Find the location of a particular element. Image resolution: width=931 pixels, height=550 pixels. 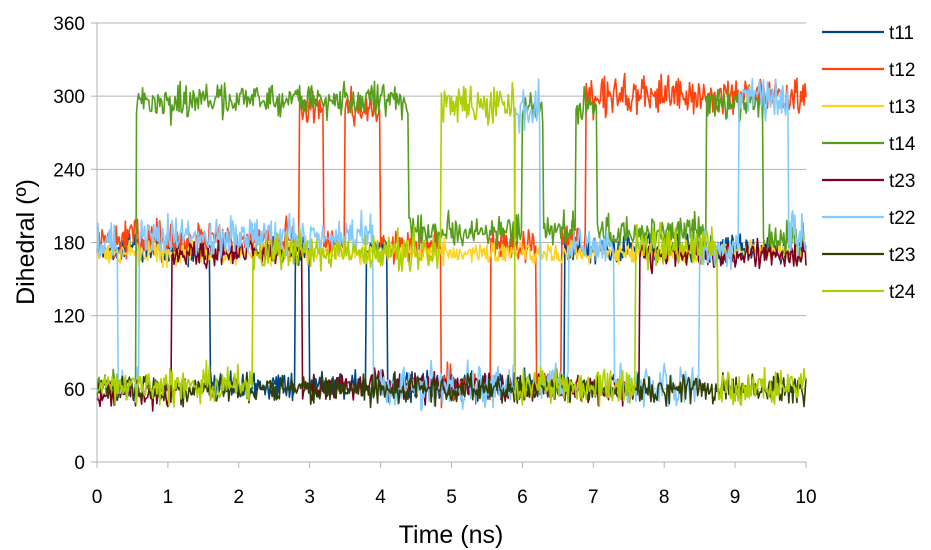

x-tick-label: 4 is located at coordinates (380, 497).